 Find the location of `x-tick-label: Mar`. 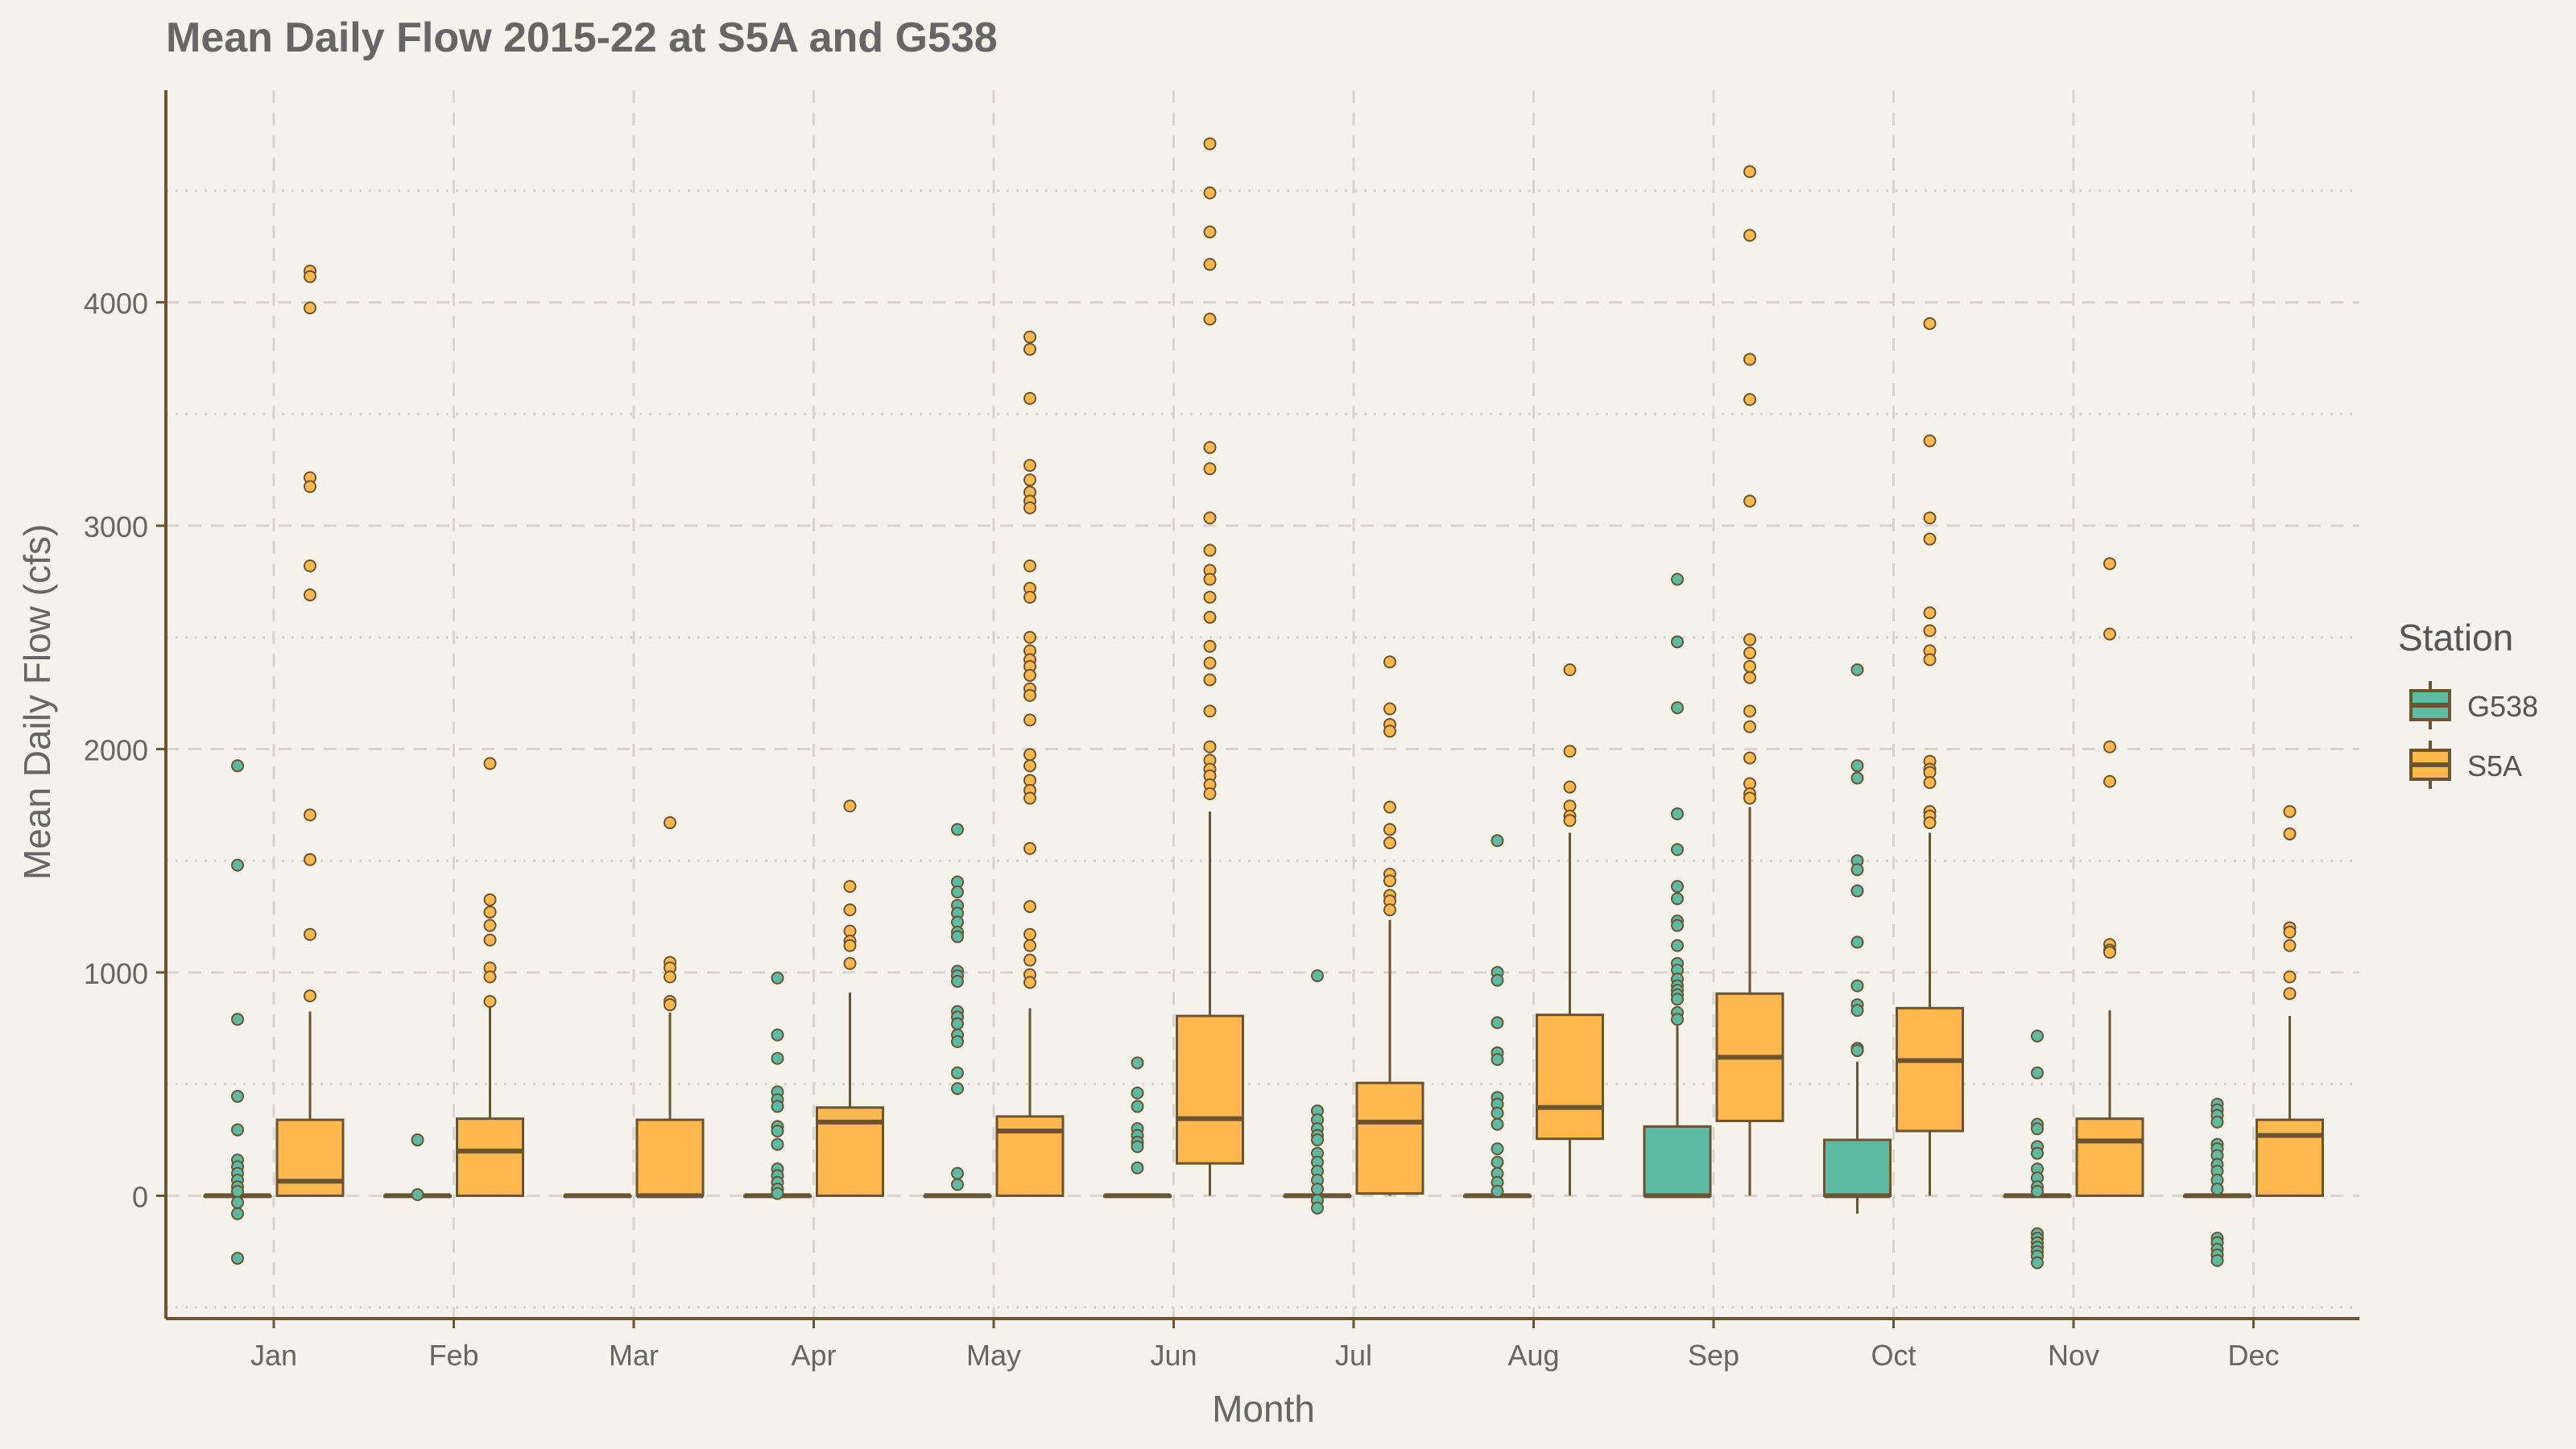

x-tick-label: Mar is located at coordinates (634, 1355).